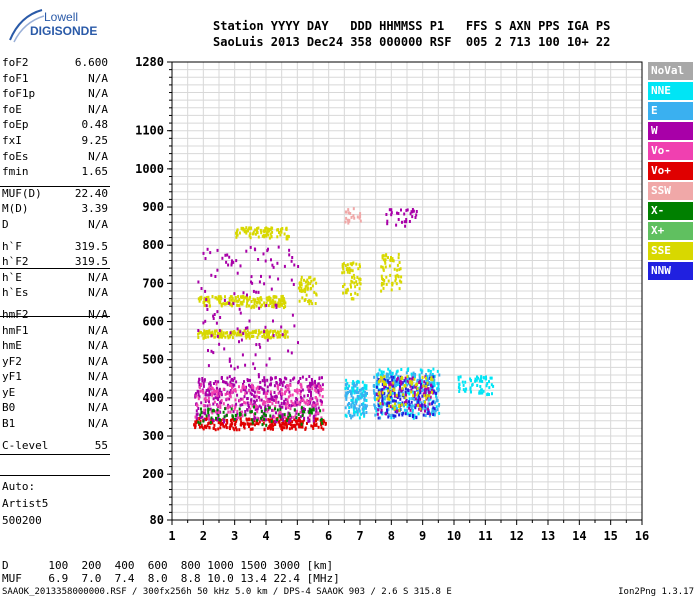 The height and width of the screenshot is (600, 700). Describe the element at coordinates (670, 151) in the screenshot. I see `legend-item: Vo-` at that location.